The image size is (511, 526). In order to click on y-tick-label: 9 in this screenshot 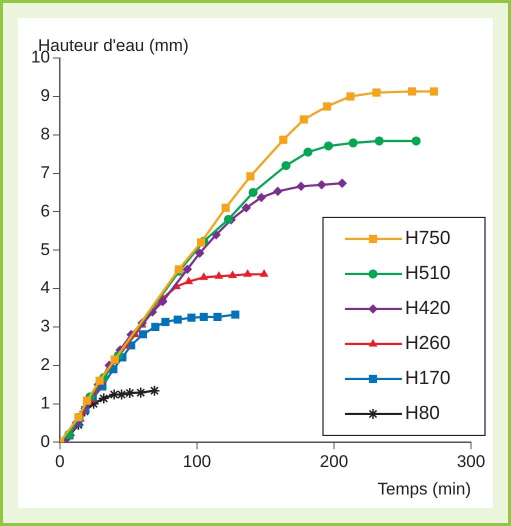, I will do `click(45, 96)`.